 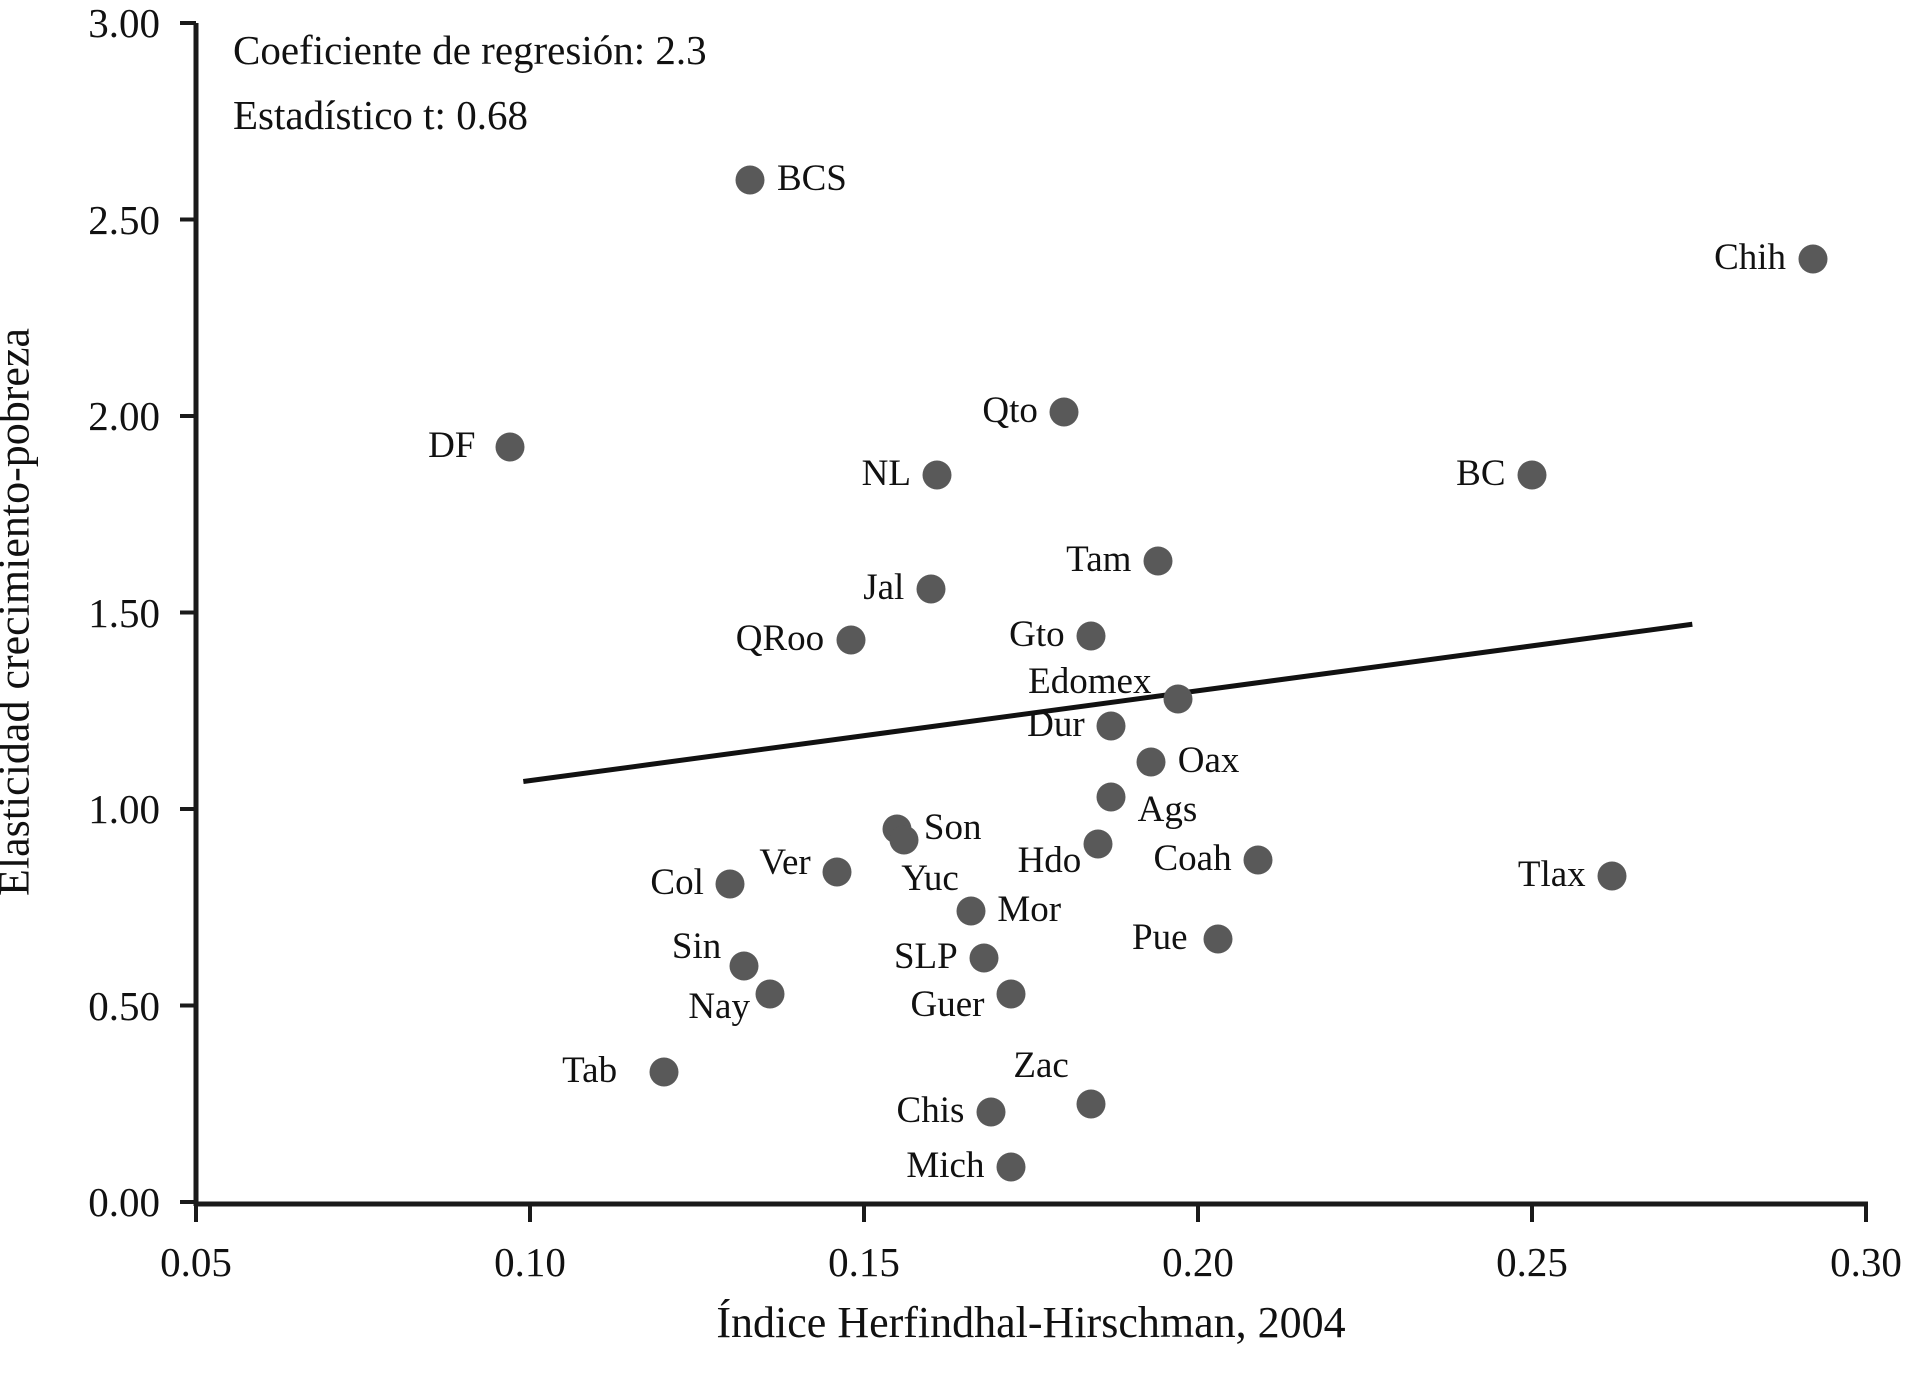 What do you see at coordinates (837, 872) in the screenshot?
I see `data-point-ver` at bounding box center [837, 872].